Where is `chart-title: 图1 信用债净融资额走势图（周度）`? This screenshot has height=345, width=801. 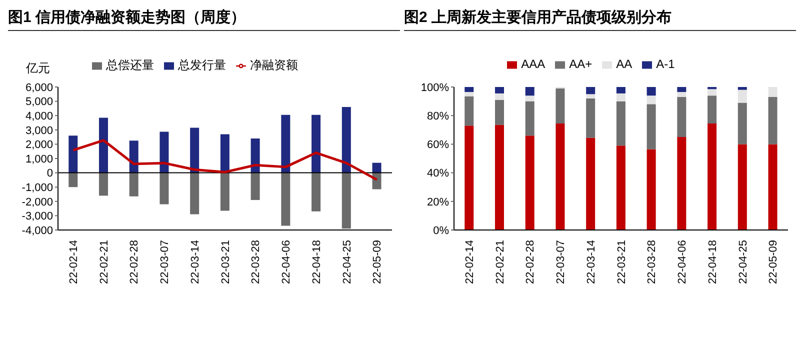 chart-title: 图1 信用债净融资额走势图（周度） is located at coordinates (204, 19).